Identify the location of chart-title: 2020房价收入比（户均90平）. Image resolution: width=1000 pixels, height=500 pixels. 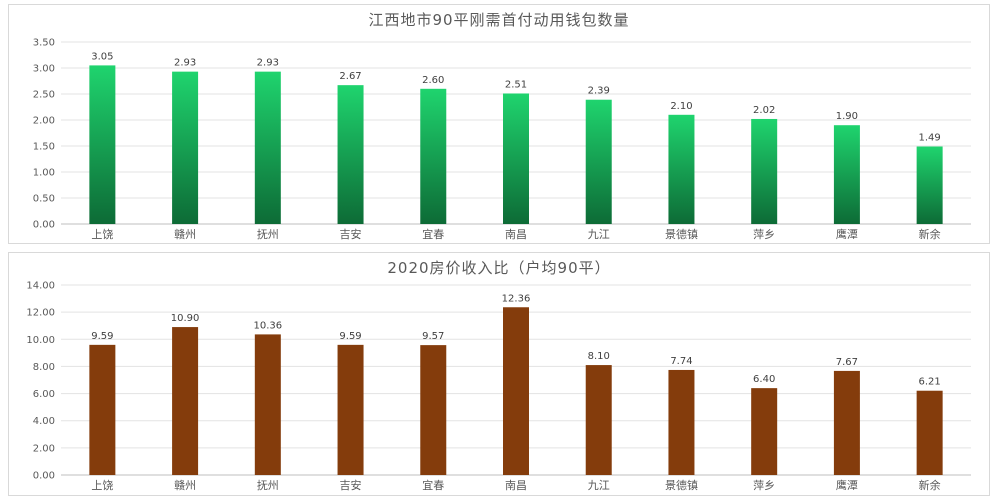
(498, 268).